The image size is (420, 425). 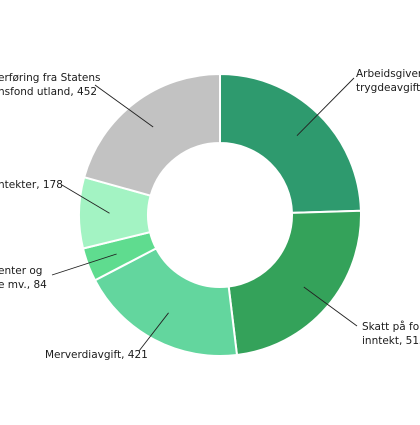 I want to click on slice-label-5: erføring fra Statens nsfond utland, 452, so click(x=50, y=85).